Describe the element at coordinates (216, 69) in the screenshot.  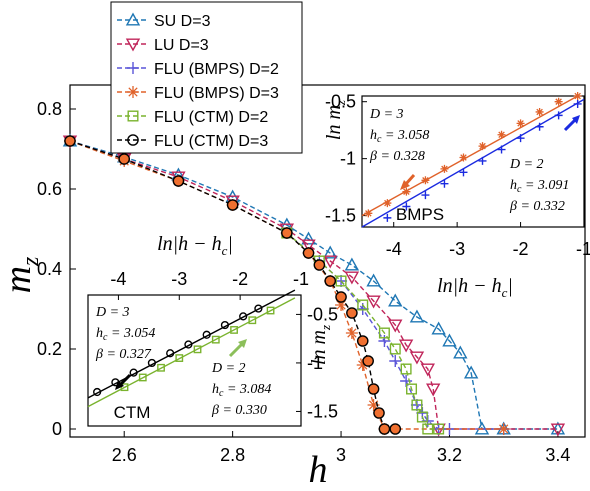
I see `legend-label: FLU (BMPS) D=2` at that location.